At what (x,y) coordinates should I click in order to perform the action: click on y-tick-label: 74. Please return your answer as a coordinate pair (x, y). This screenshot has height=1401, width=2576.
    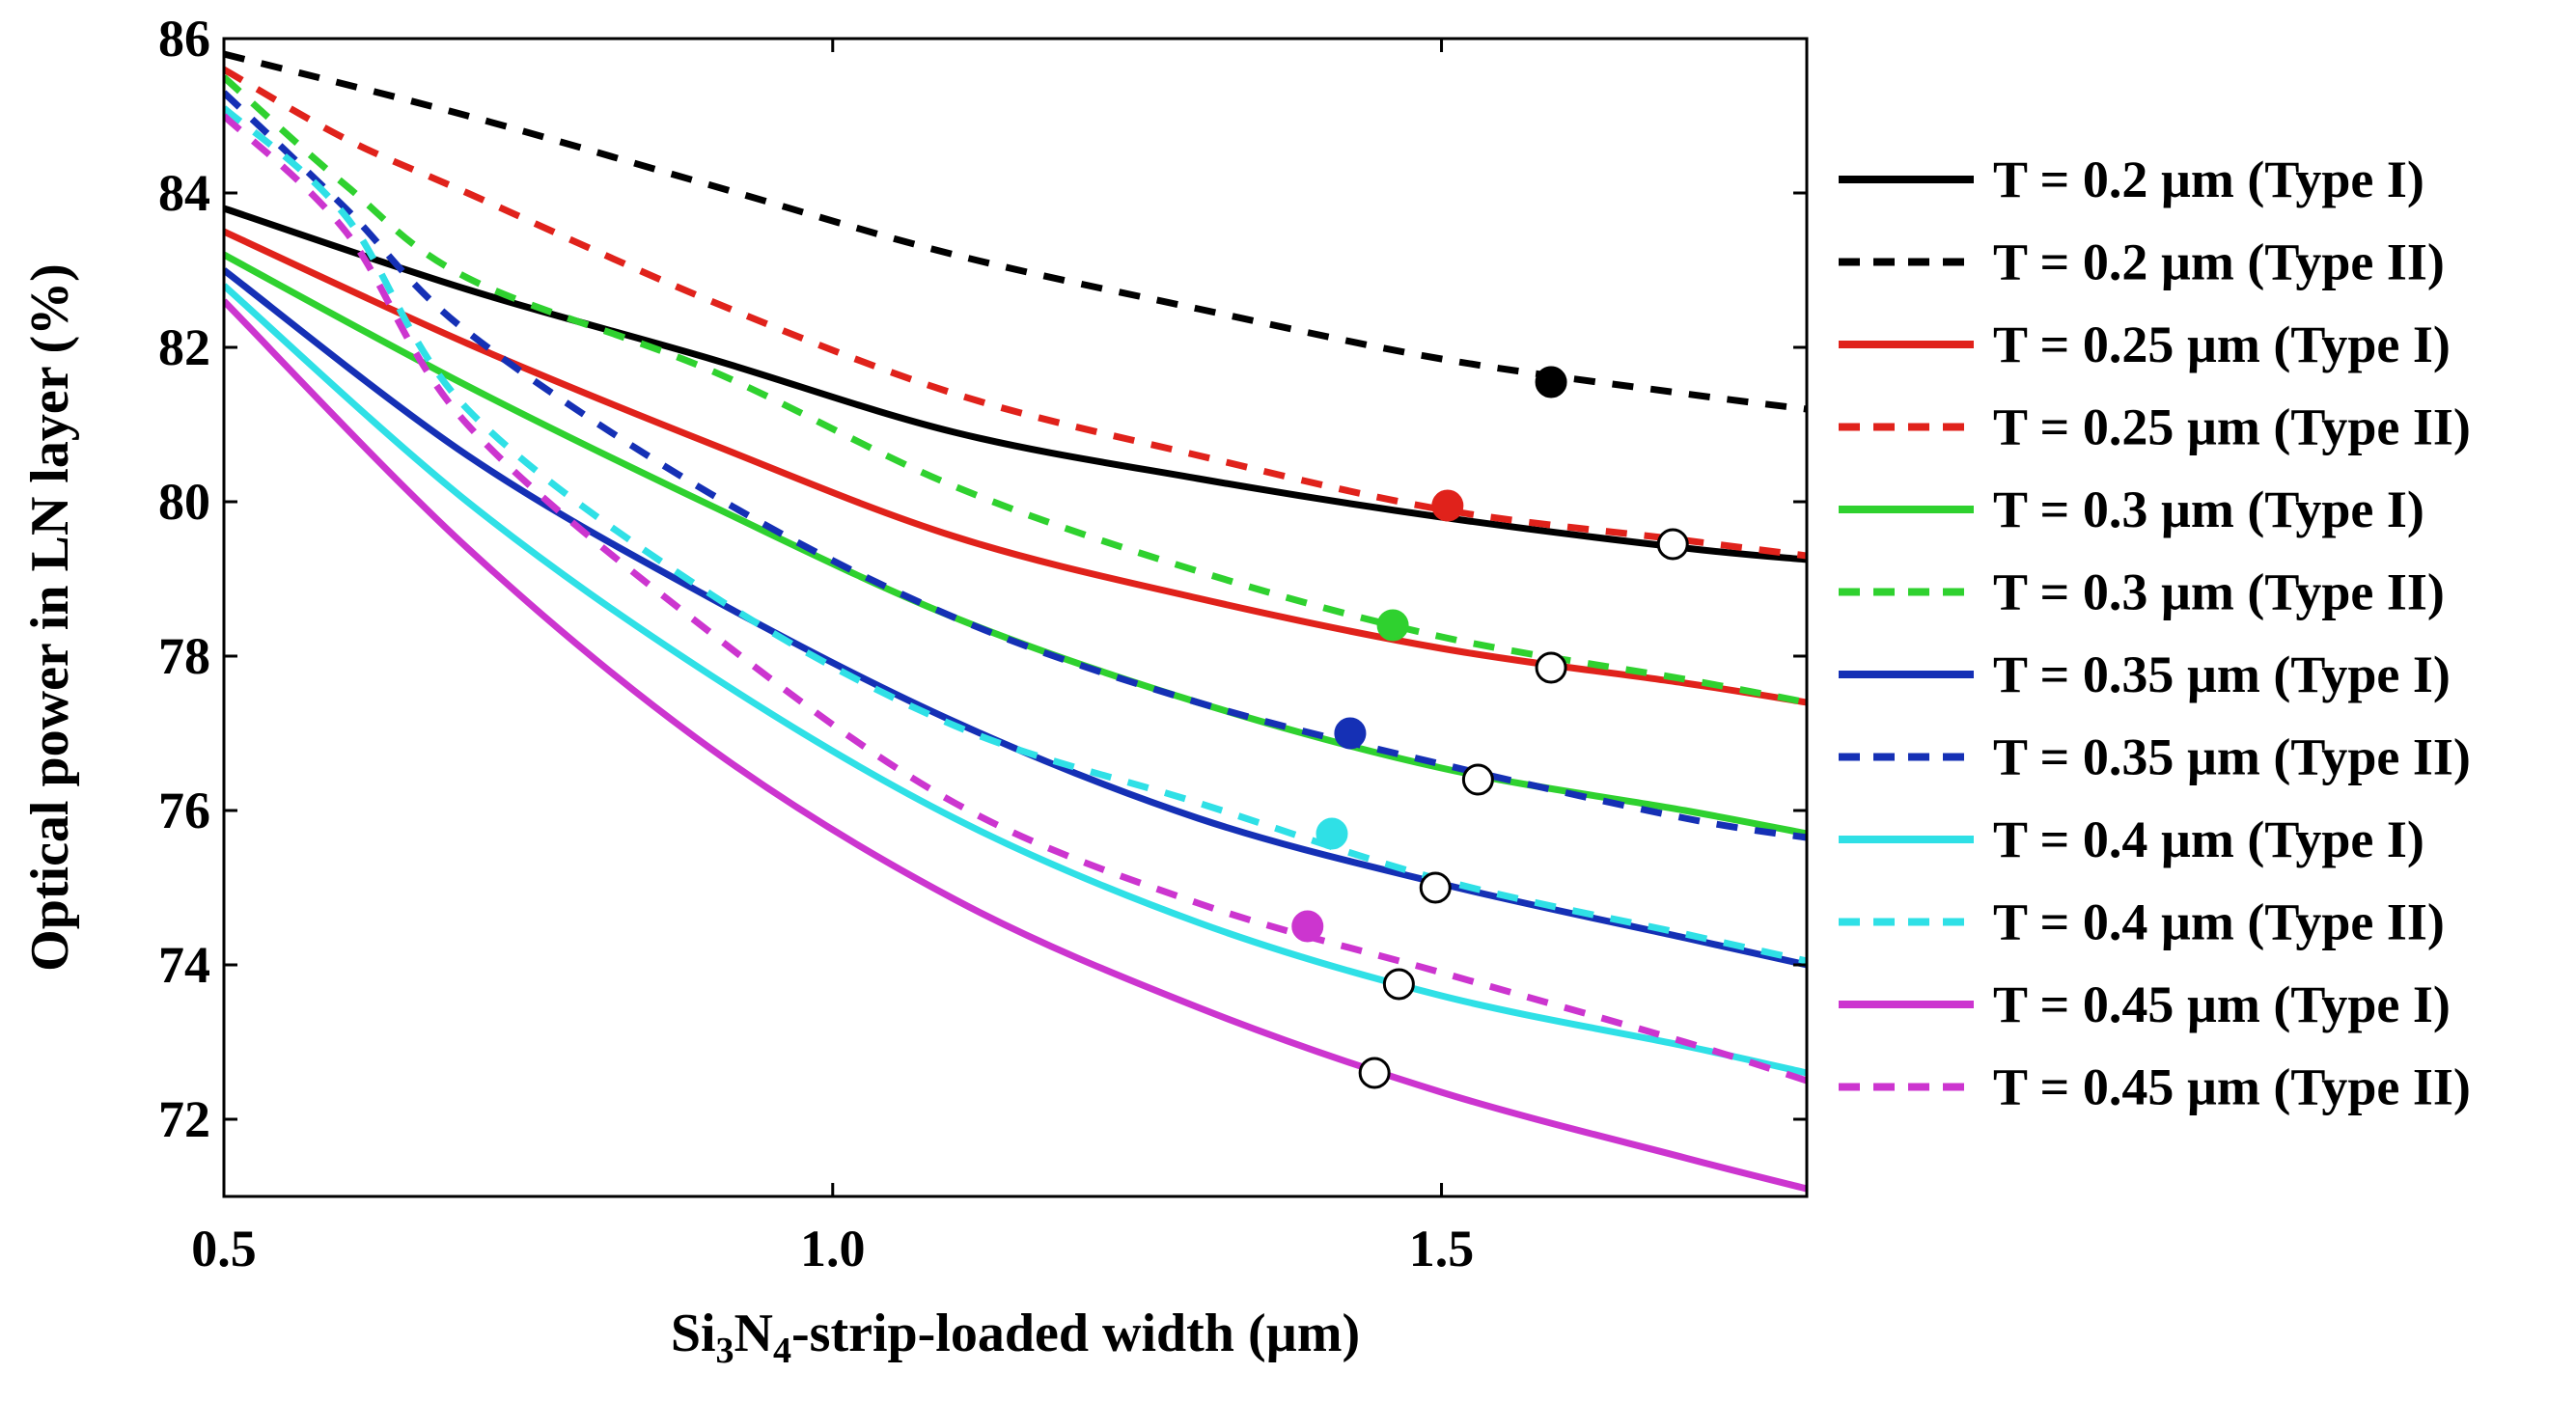
    Looking at the image, I should click on (184, 965).